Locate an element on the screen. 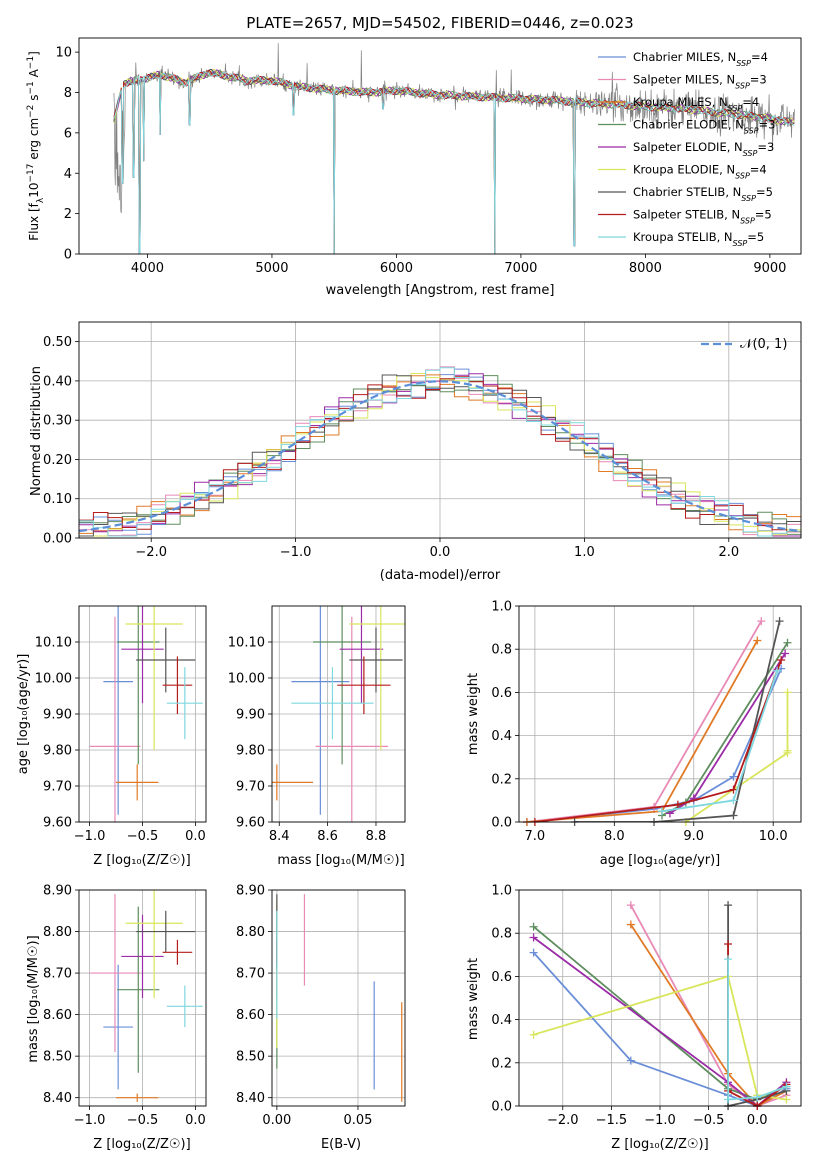  residuals-xtick-label: 0.0 is located at coordinates (440, 552).